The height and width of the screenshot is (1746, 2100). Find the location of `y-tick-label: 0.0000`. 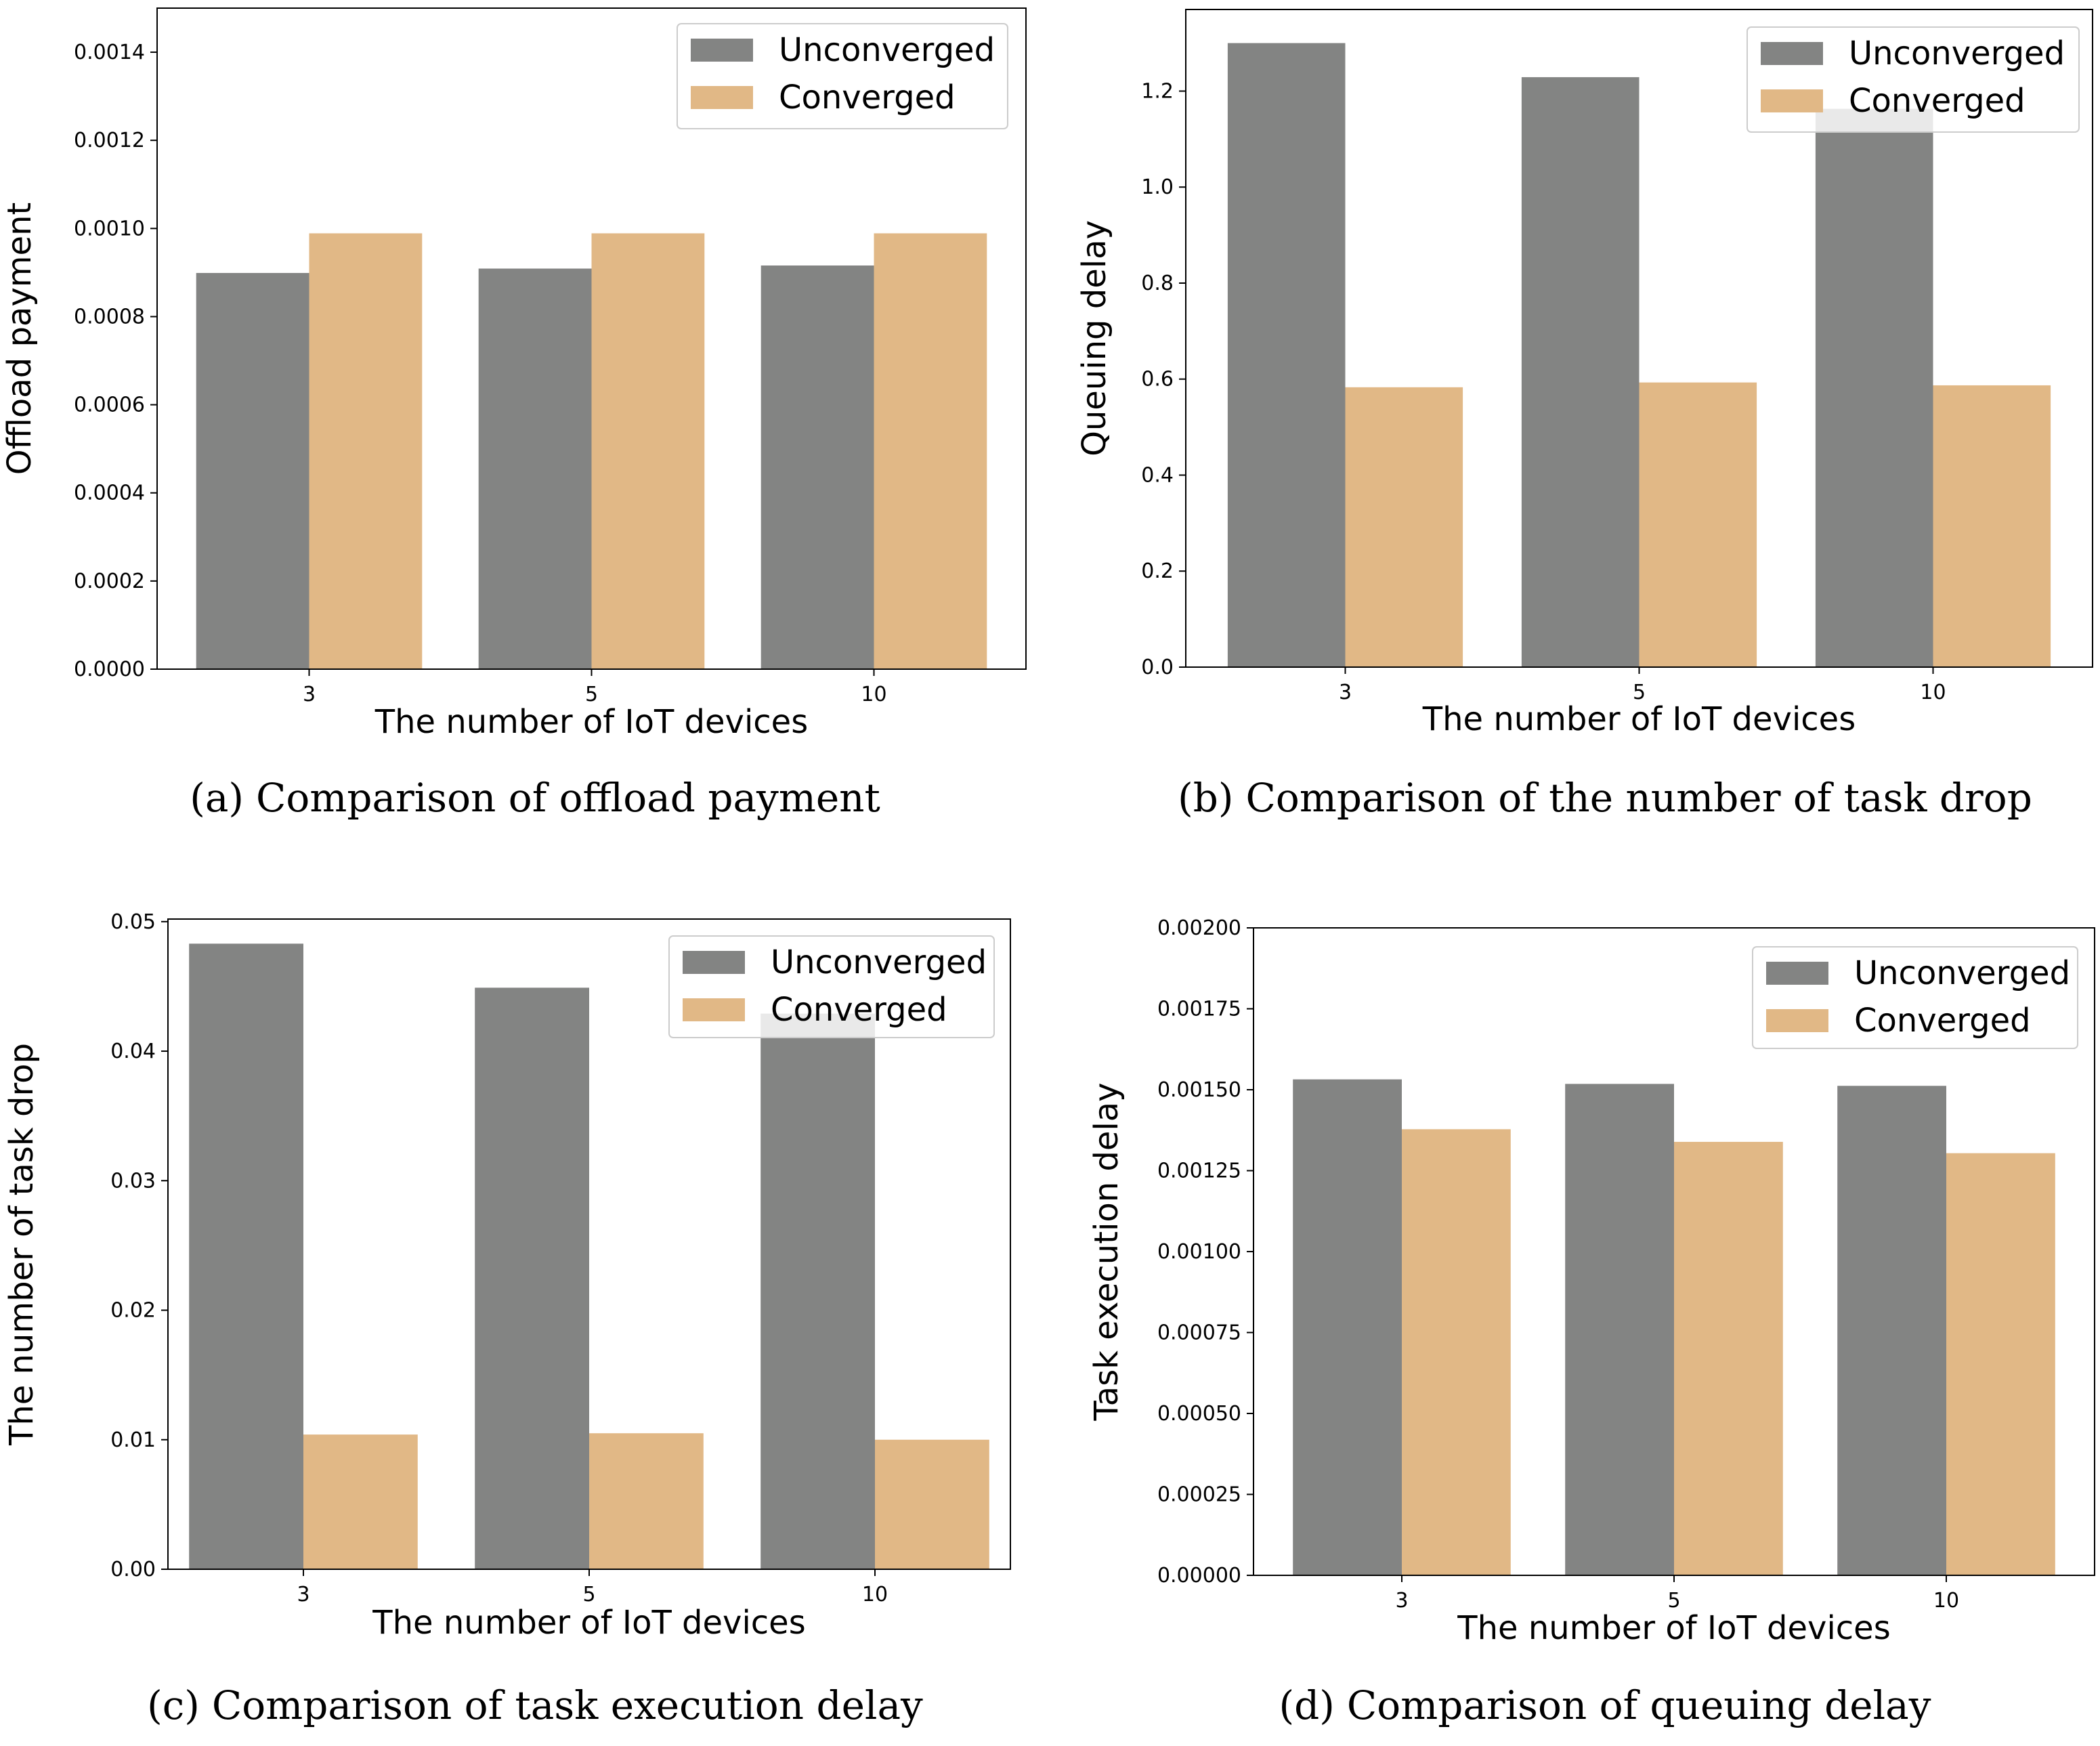

y-tick-label: 0.0000 is located at coordinates (109, 669).